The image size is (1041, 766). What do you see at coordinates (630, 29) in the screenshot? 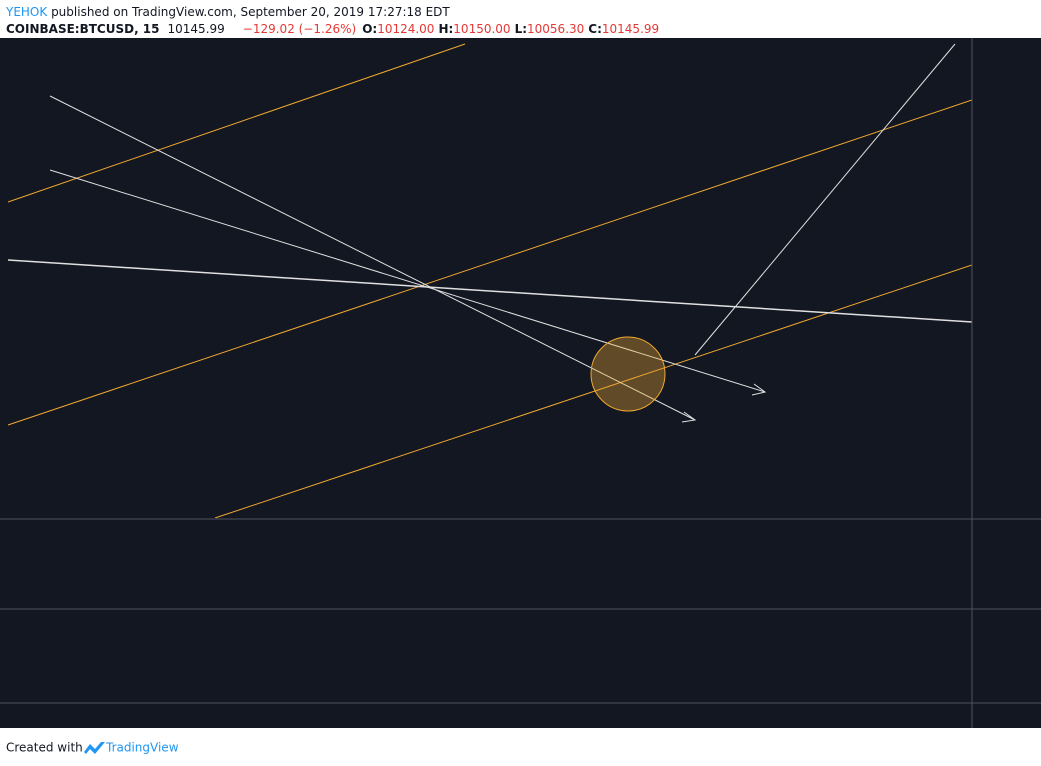
I see `c-value: 10145.99` at bounding box center [630, 29].